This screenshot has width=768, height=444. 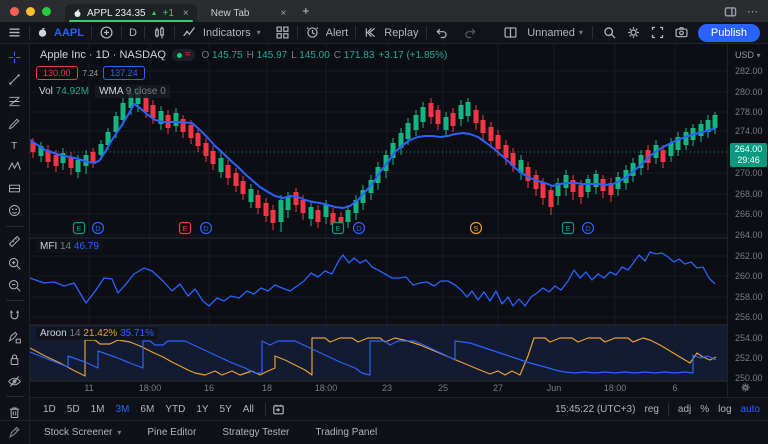 What do you see at coordinates (46, 11) in the screenshot?
I see `zoom-window-button` at bounding box center [46, 11].